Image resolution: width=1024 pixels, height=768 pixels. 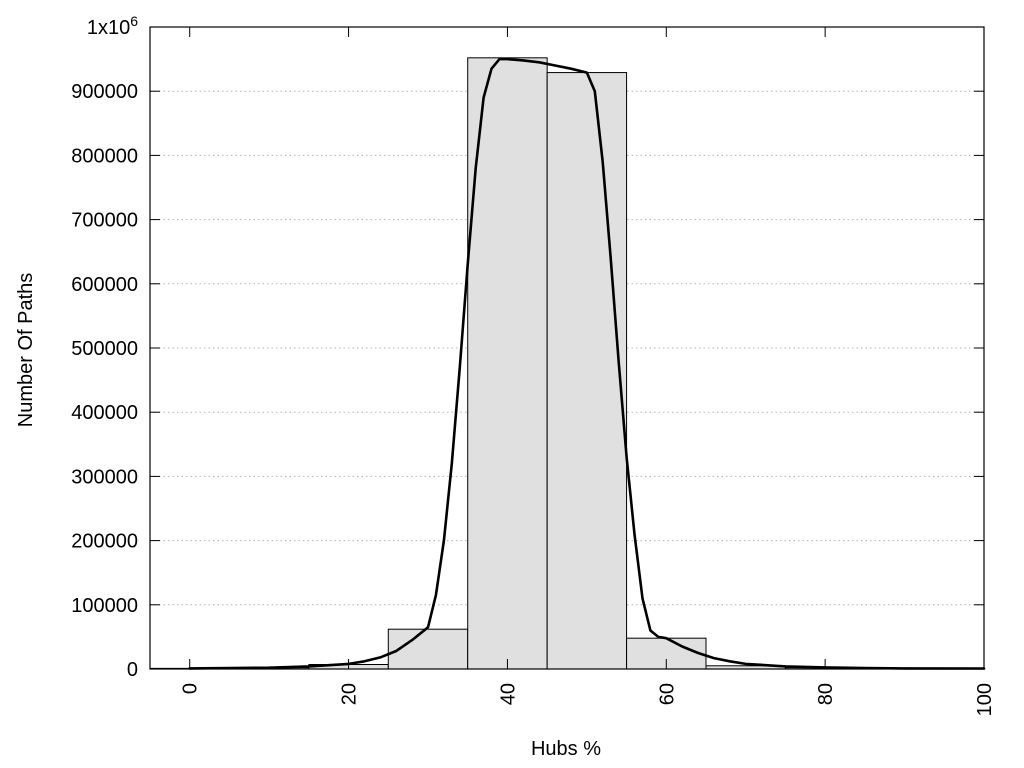 What do you see at coordinates (104, 542) in the screenshot?
I see `y-tick-label: 200000` at bounding box center [104, 542].